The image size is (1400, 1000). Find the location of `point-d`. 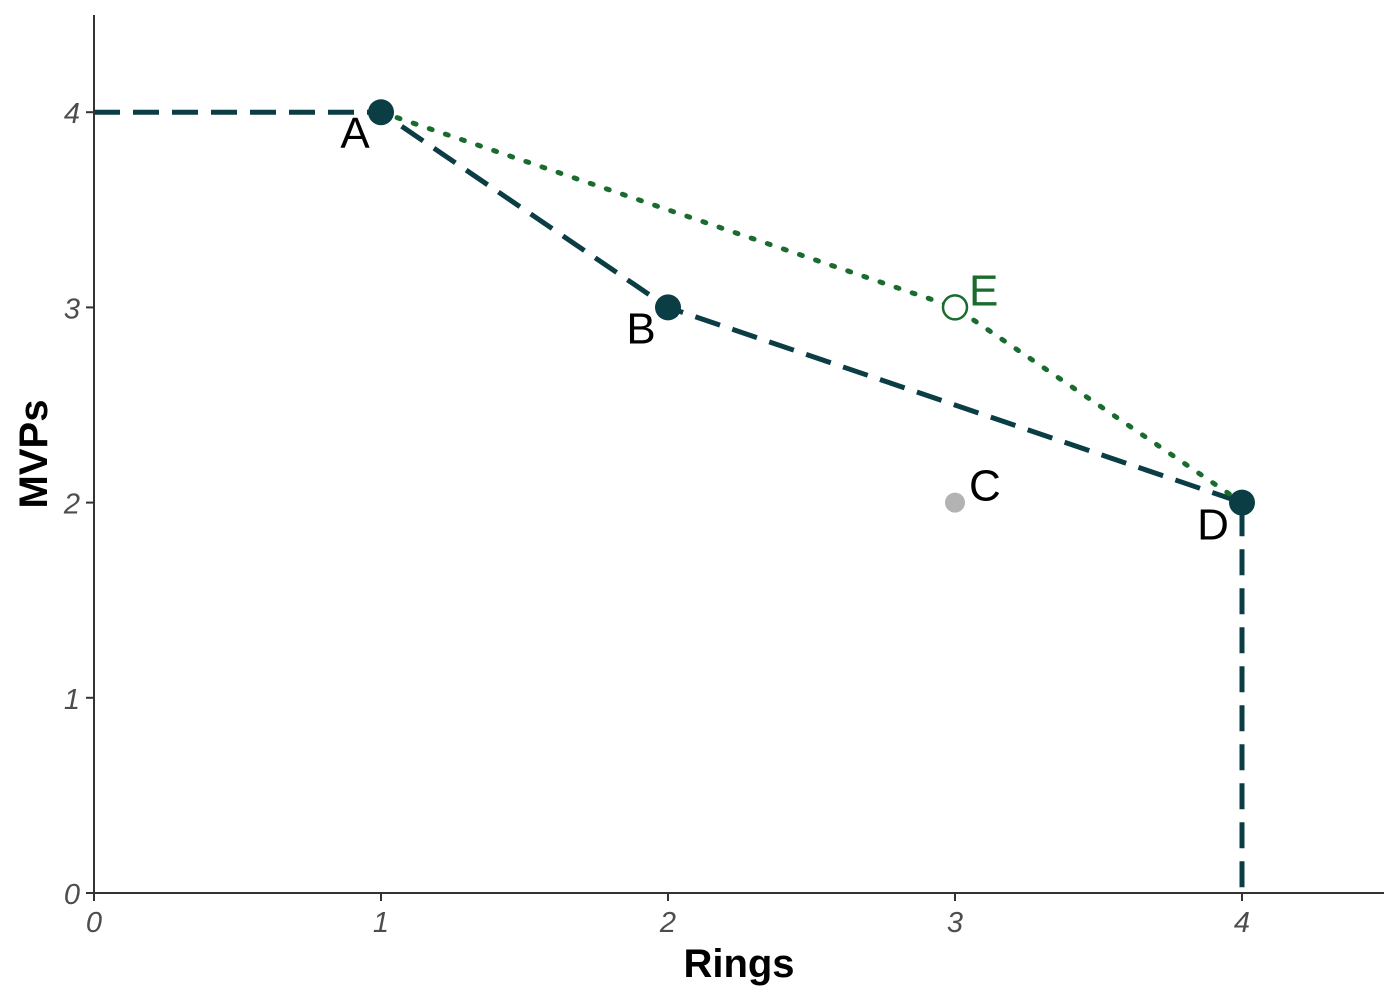

point-d is located at coordinates (1242, 502).